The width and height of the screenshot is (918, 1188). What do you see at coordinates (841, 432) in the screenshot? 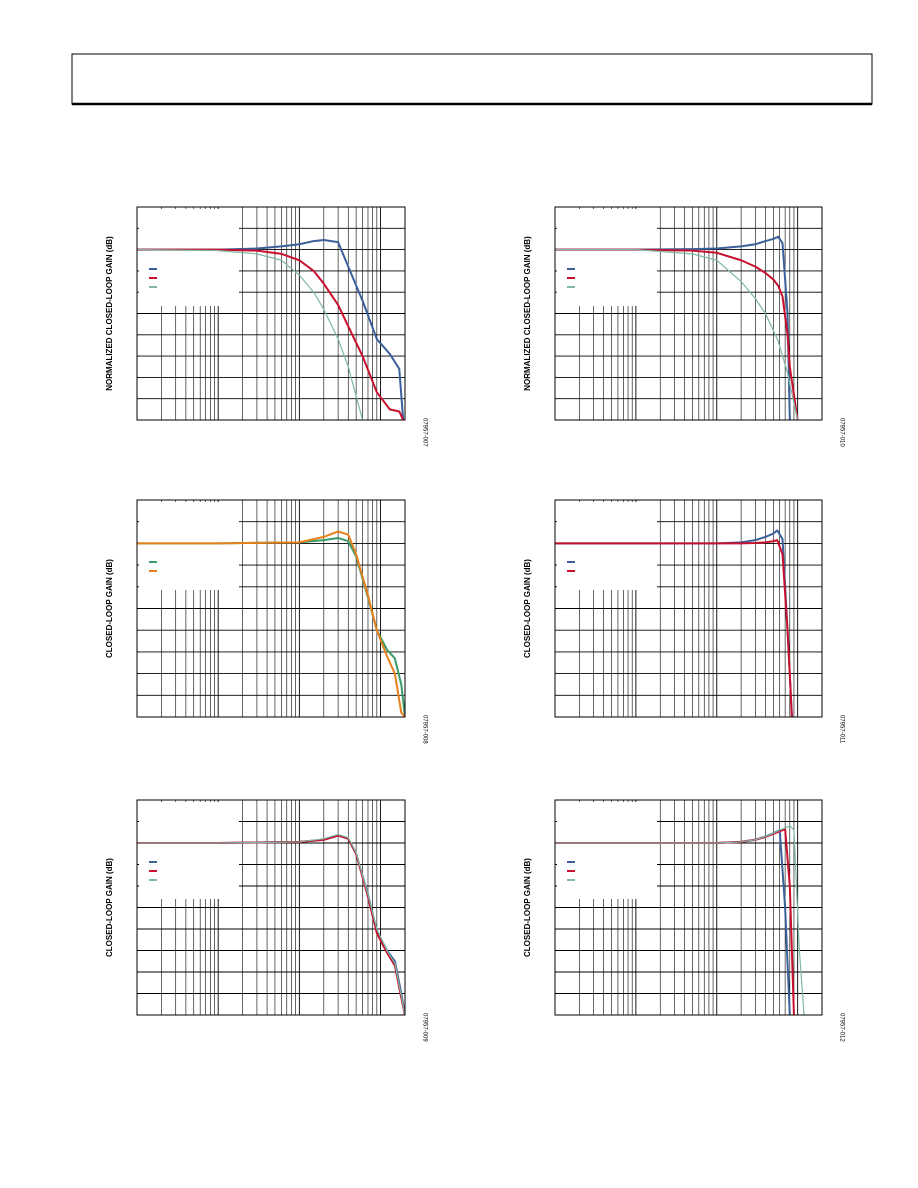
I see `figure-code: 07957-010` at bounding box center [841, 432].